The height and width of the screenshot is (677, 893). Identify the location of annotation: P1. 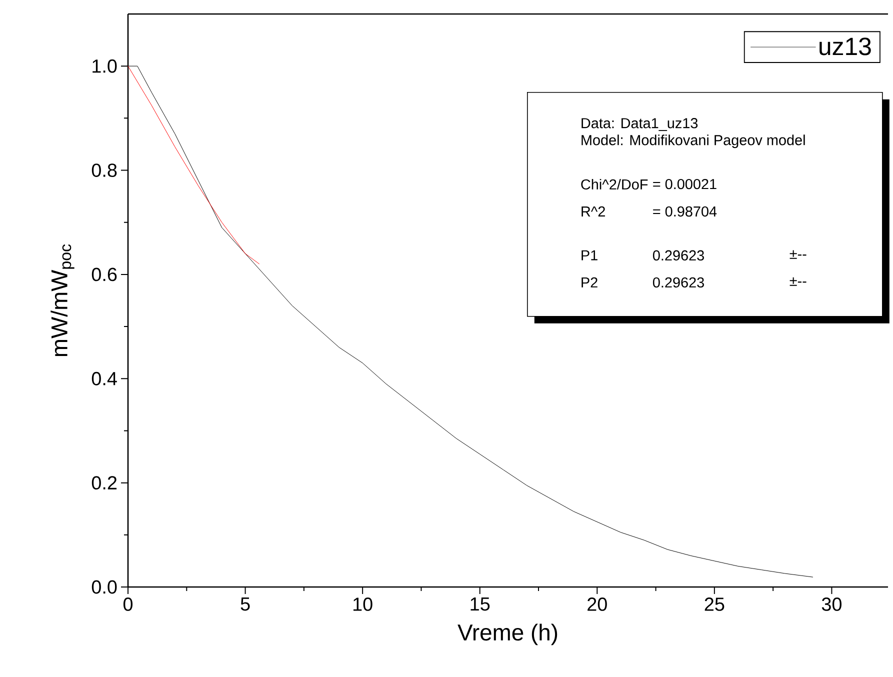
(590, 255).